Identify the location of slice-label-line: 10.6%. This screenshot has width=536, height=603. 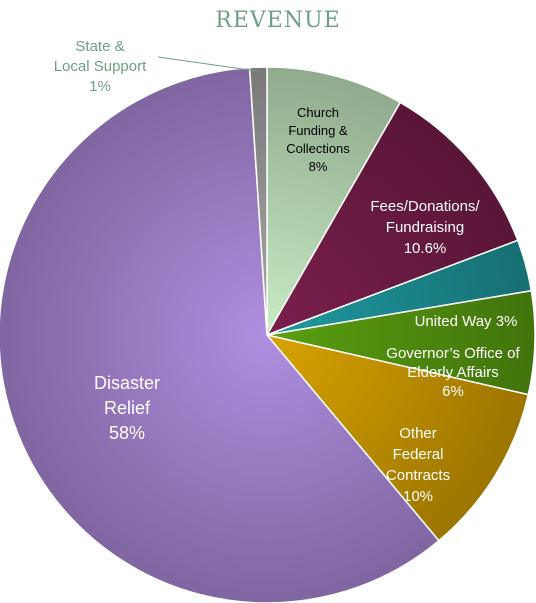
(425, 248).